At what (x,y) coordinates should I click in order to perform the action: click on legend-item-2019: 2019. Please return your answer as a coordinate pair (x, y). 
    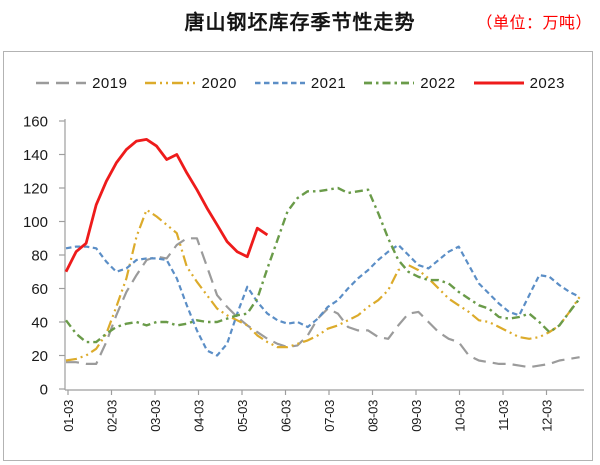
    Looking at the image, I should click on (81, 83).